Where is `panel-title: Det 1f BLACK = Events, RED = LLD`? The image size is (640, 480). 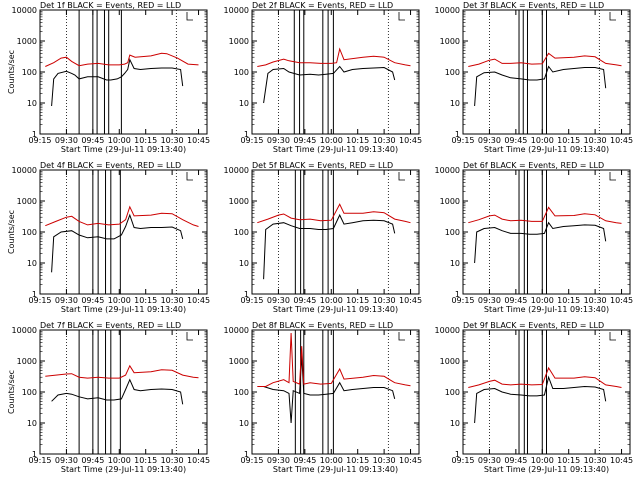 panel-title: Det 1f BLACK = Events, RED = LLD is located at coordinates (110, 5).